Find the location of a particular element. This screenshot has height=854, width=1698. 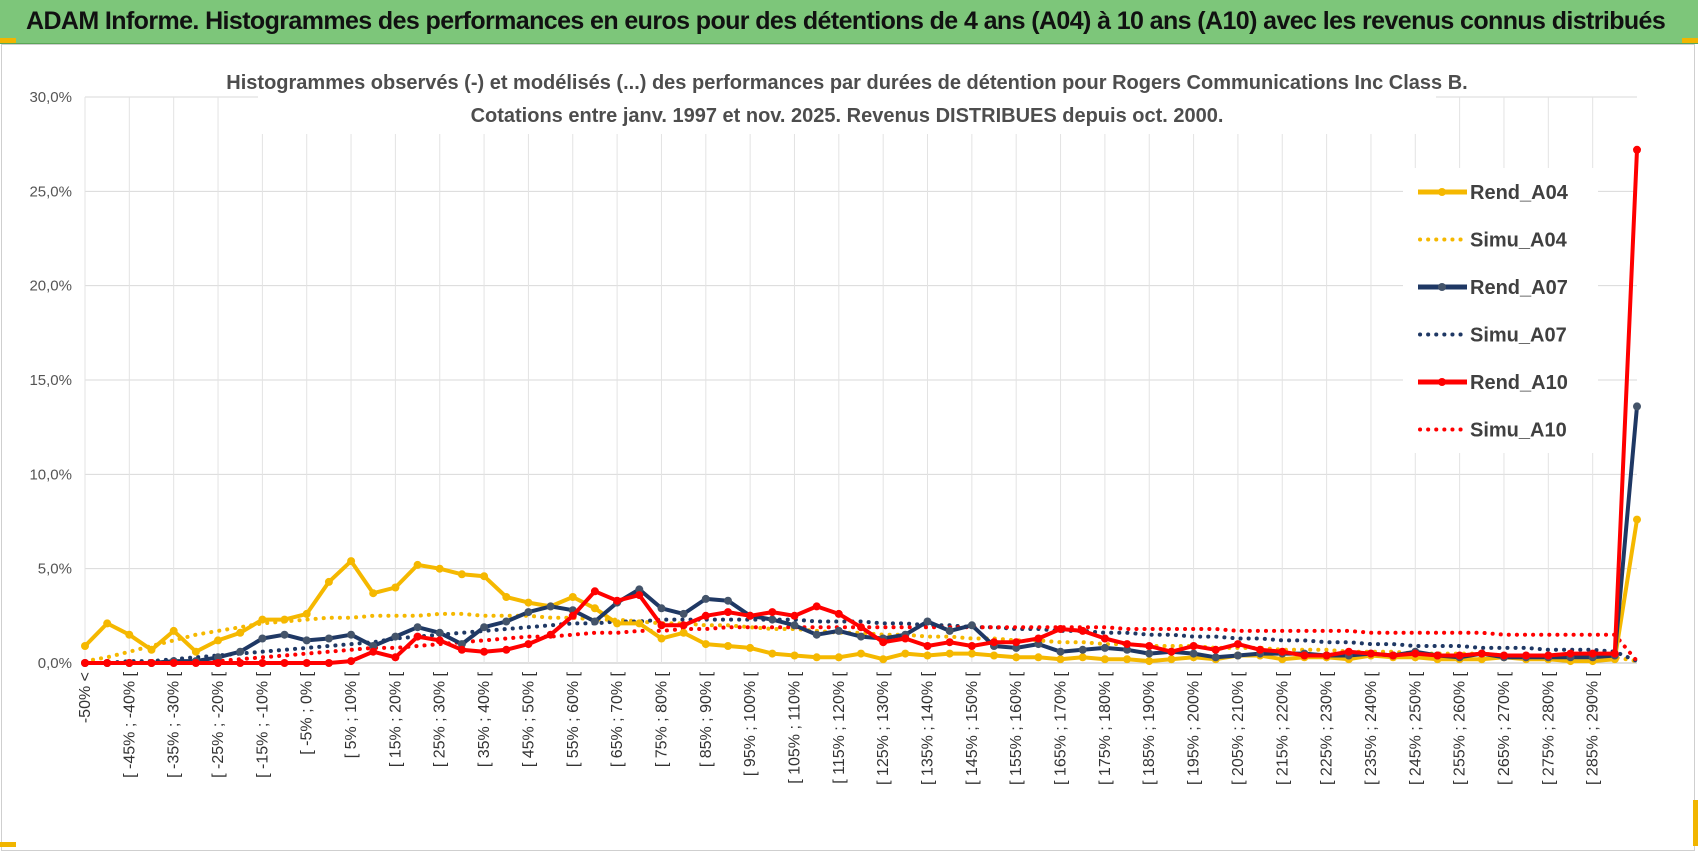

legend-item: Rend_A07 is located at coordinates (1493, 288).